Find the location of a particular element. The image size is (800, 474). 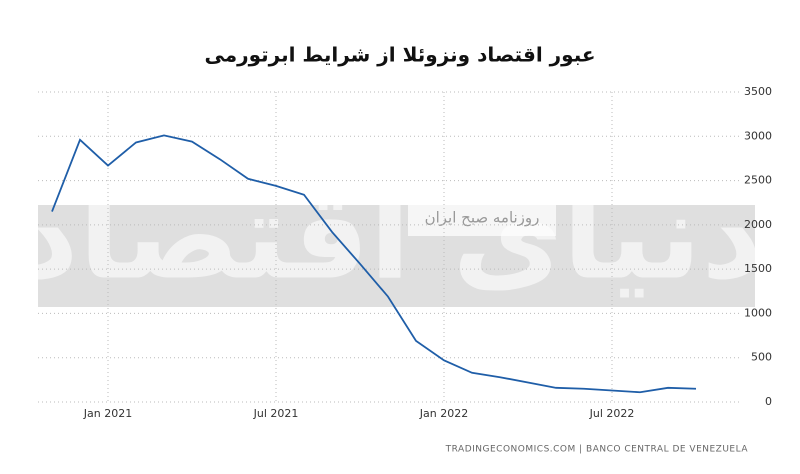

chart-title: عبور اقتصاد ونزوئلا از شرایط ابرتورمی is located at coordinates (399, 55).